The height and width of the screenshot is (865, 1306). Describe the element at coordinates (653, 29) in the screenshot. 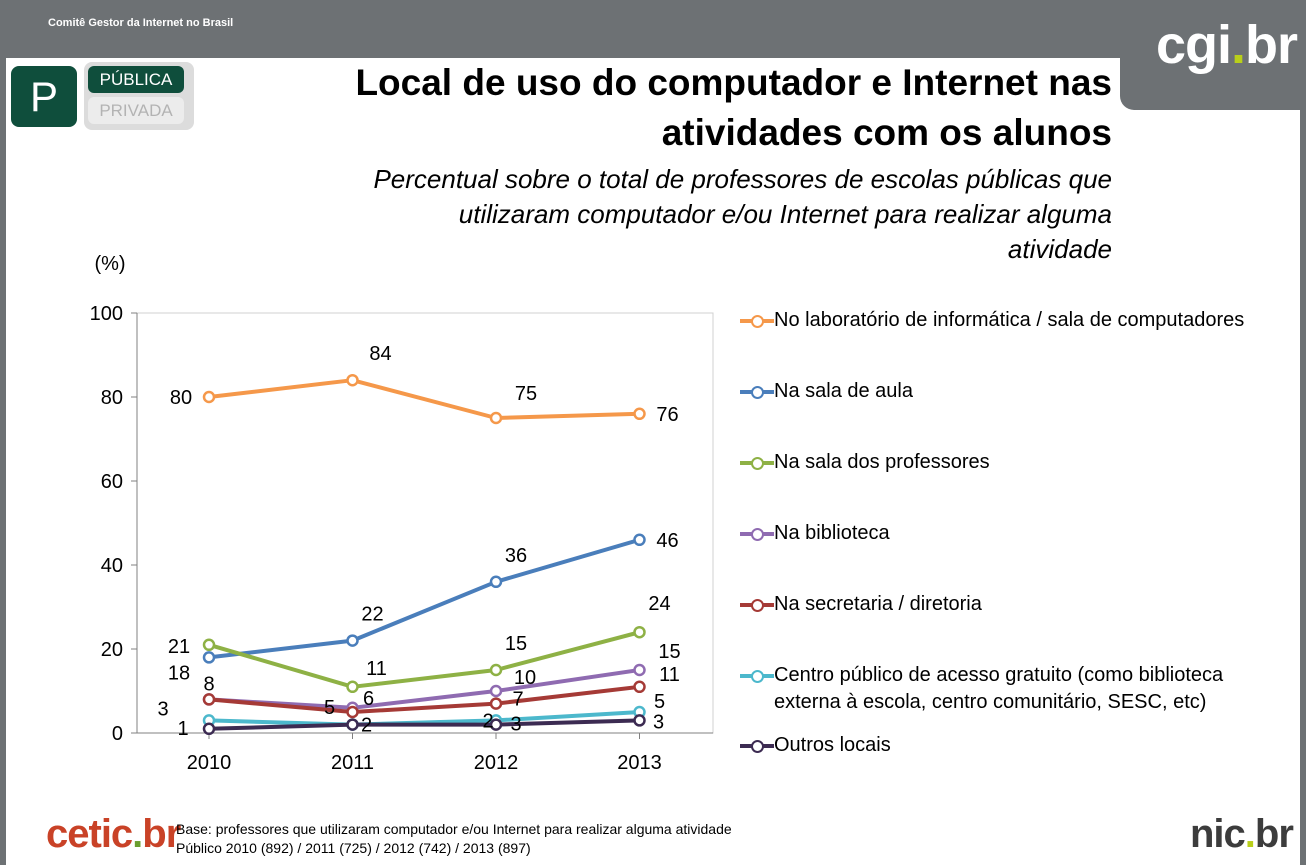

I see `top-bar: Comitê Gestor da Internet no Brasil` at that location.